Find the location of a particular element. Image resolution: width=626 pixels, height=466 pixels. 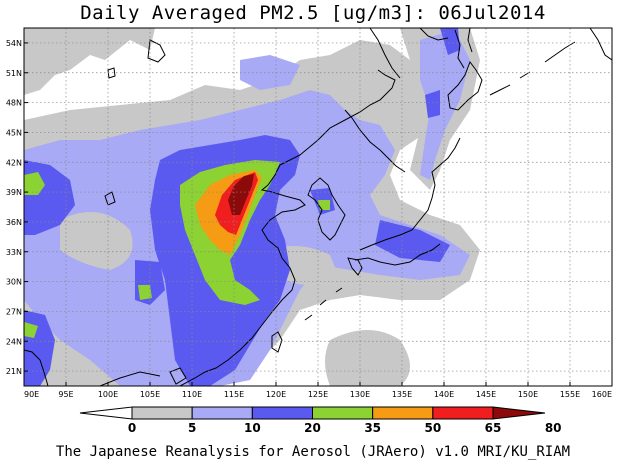

gray-hole-west is located at coordinates (96, 241).